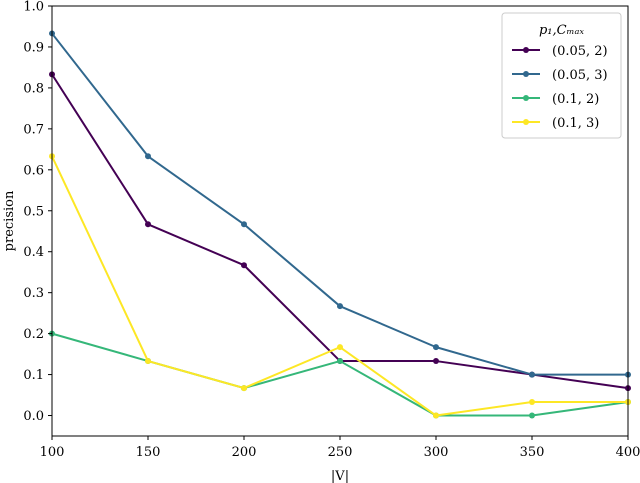  What do you see at coordinates (33, 88) in the screenshot?
I see `y-tick-label: 0.8` at bounding box center [33, 88].